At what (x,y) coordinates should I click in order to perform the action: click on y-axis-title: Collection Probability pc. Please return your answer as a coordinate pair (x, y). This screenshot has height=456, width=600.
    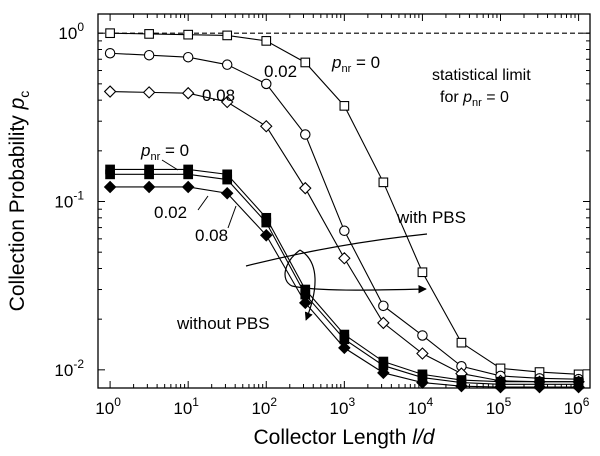
    Looking at the image, I should click on (19, 201).